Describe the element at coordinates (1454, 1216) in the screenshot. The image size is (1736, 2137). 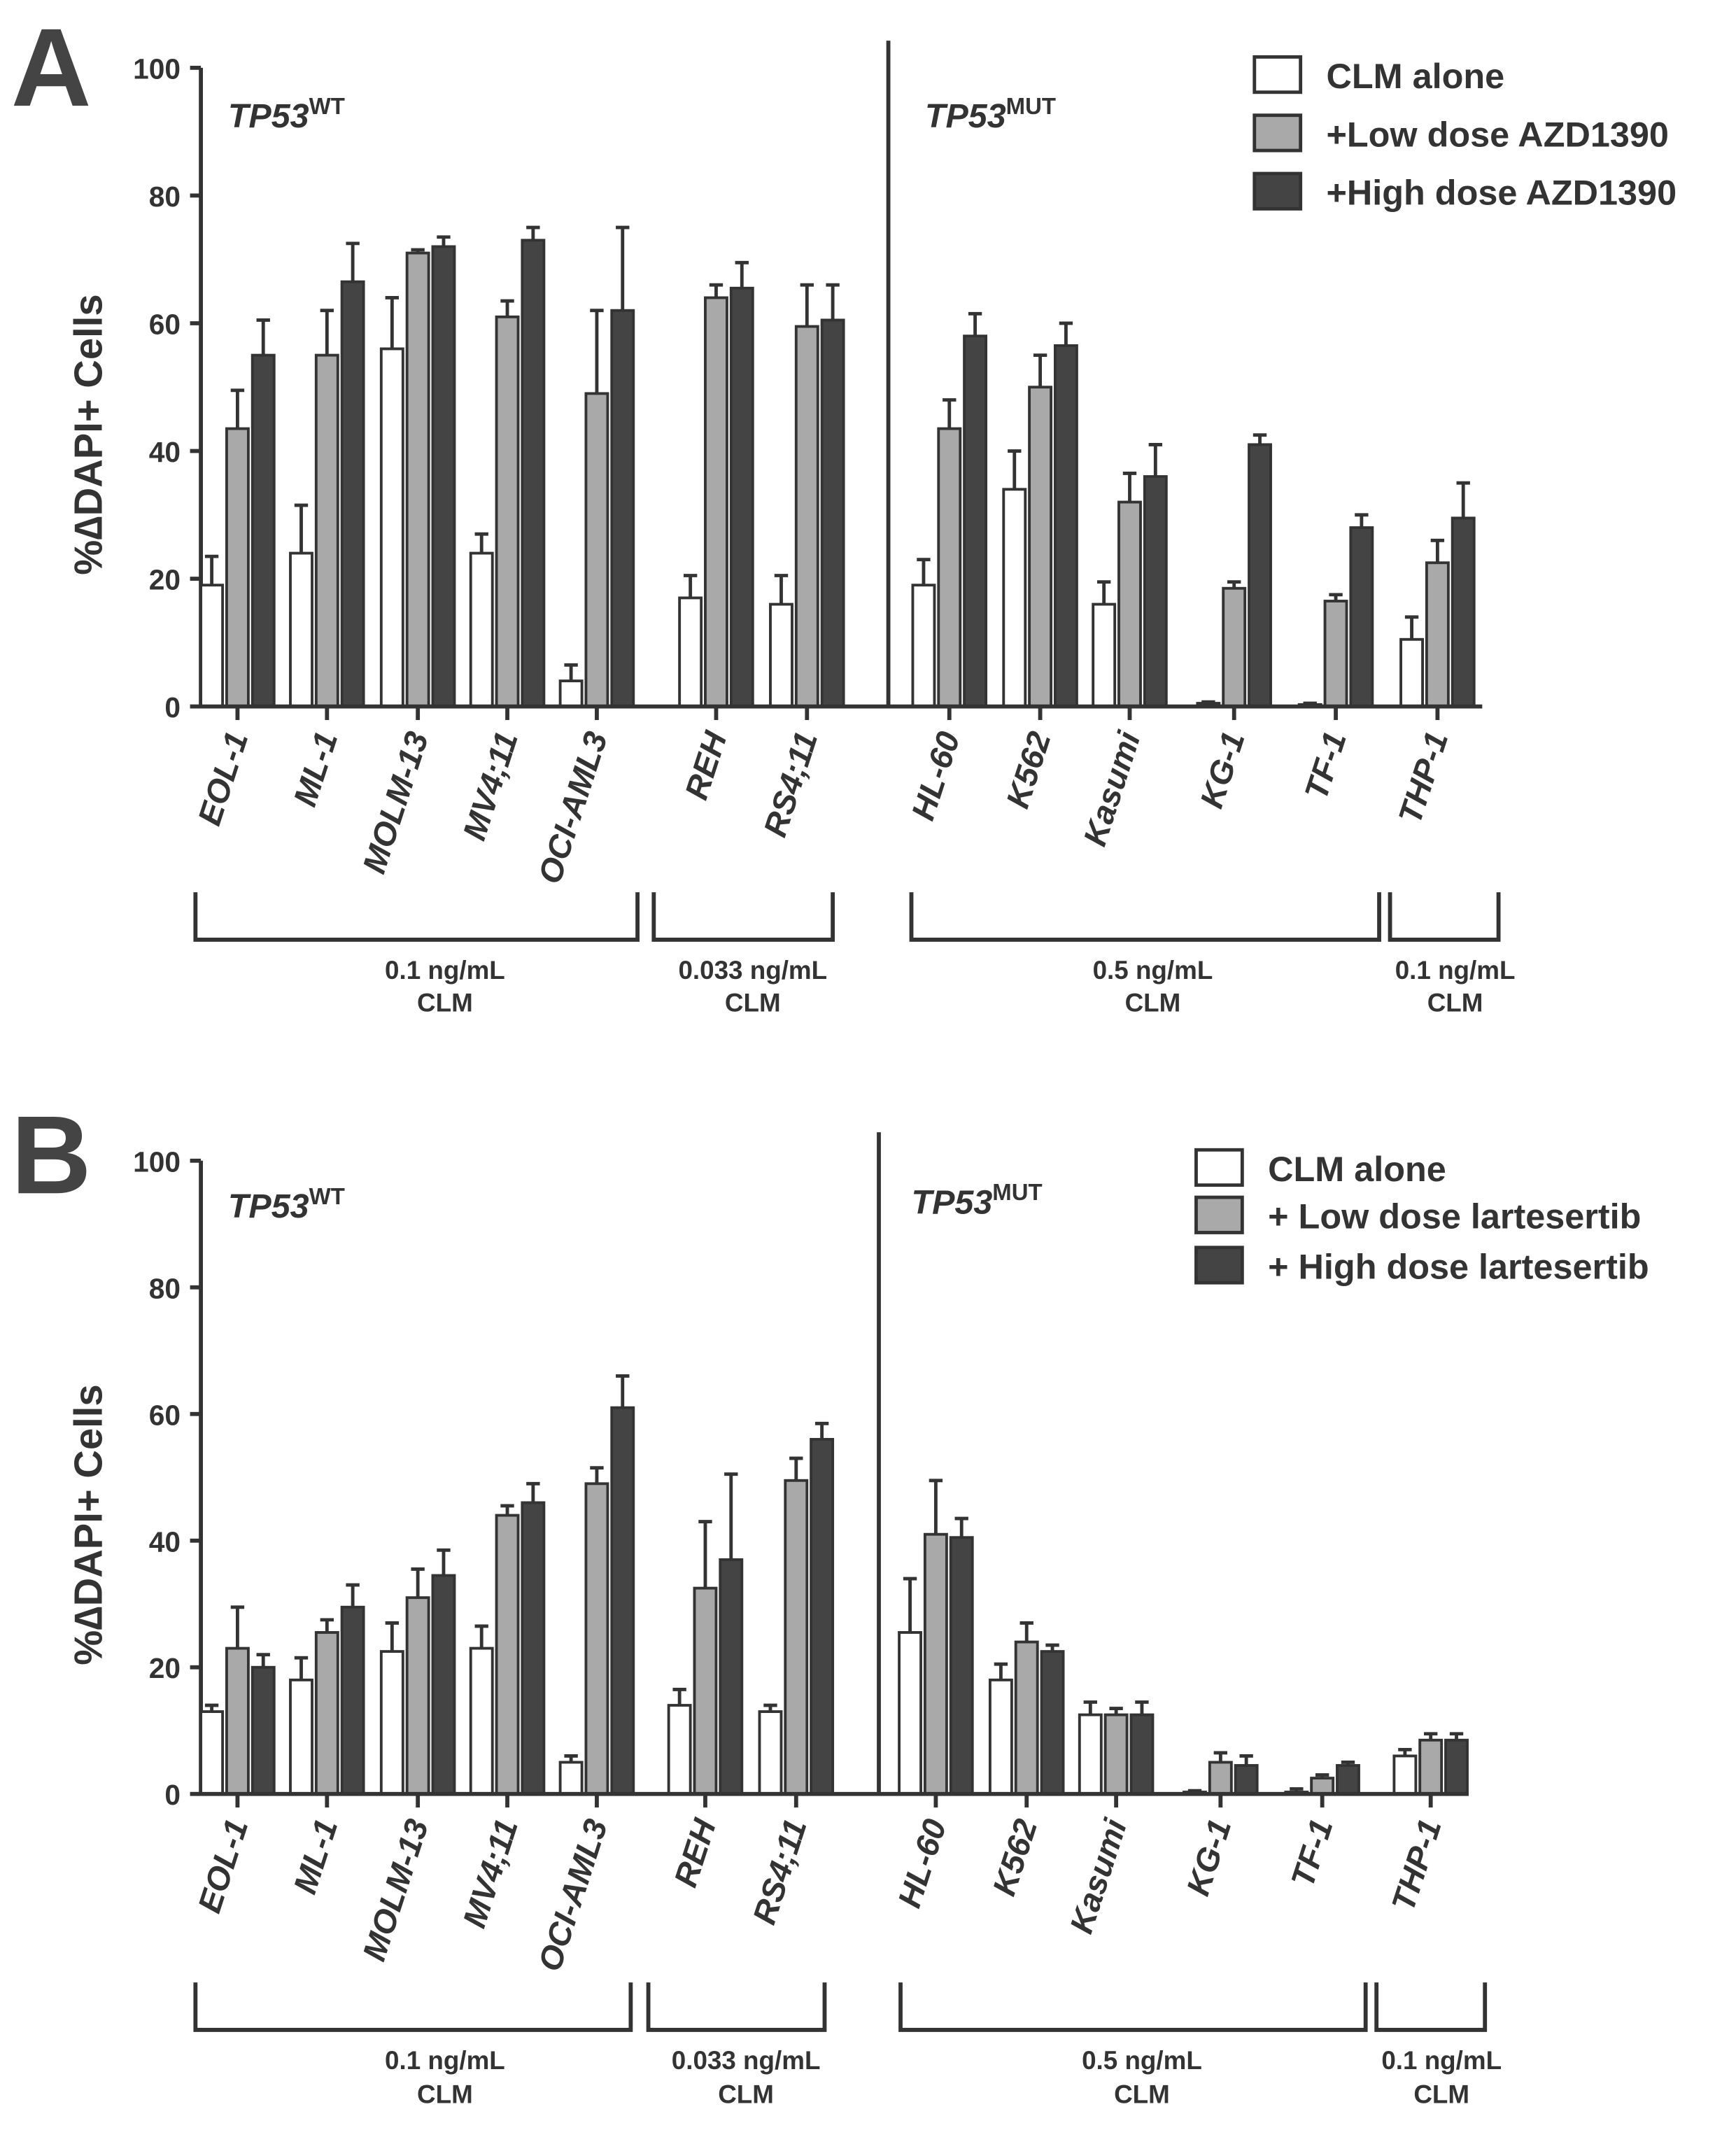
I see `legend-label: + Low dose lartesertib` at that location.